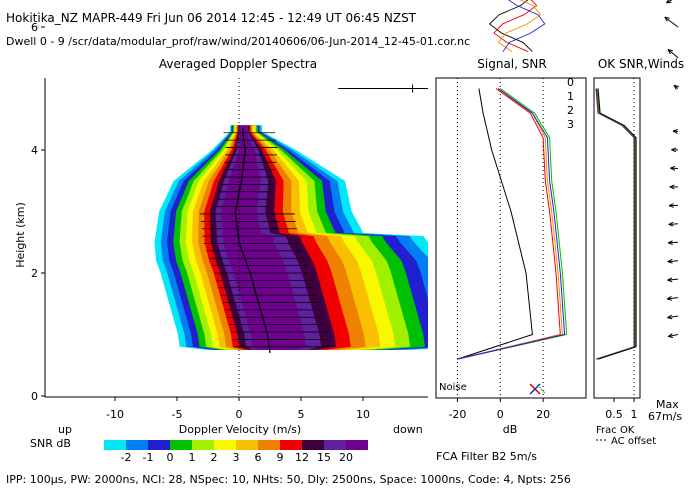 The height and width of the screenshot is (500, 700). Describe the element at coordinates (541, 389) in the screenshot. I see `noise-cross-c` at that location.